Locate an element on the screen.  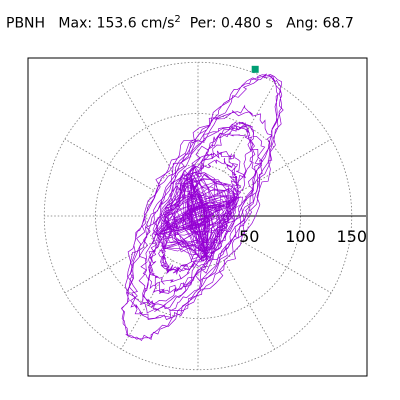
radial-tick-label: 50 is located at coordinates (249, 236).